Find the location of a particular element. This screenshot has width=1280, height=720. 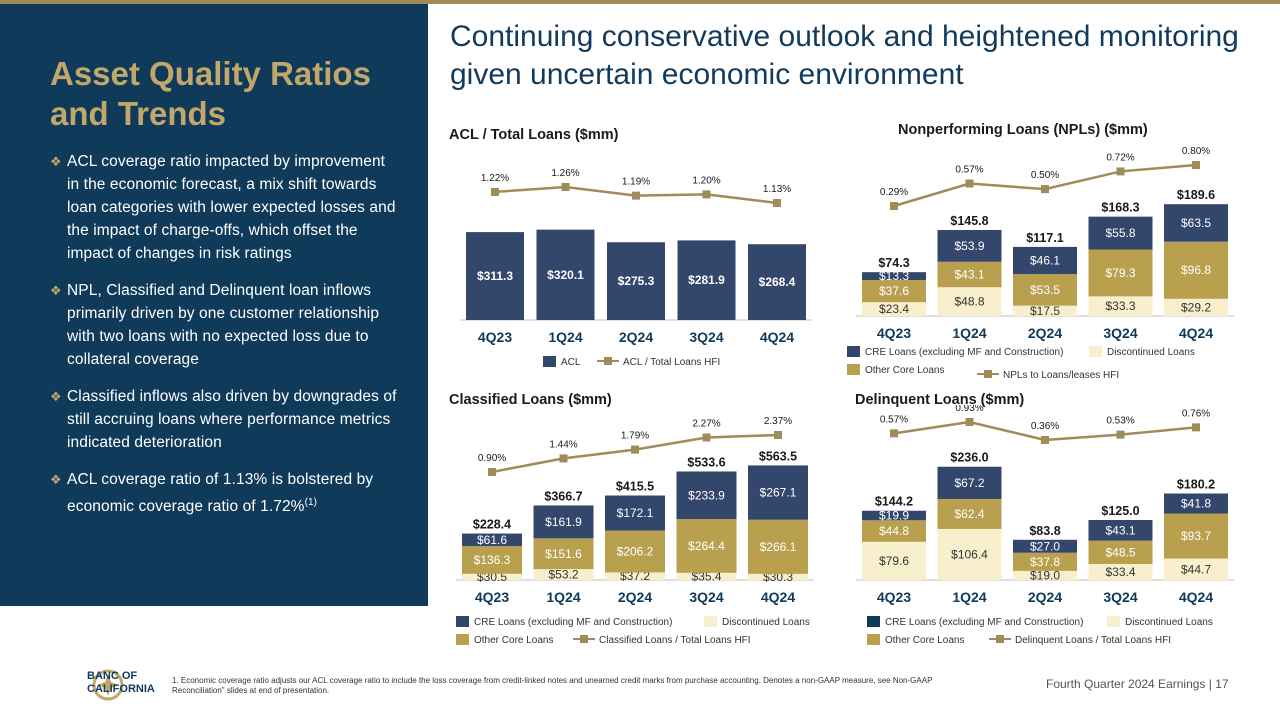

ratio-label: 0.90% is located at coordinates (492, 458).